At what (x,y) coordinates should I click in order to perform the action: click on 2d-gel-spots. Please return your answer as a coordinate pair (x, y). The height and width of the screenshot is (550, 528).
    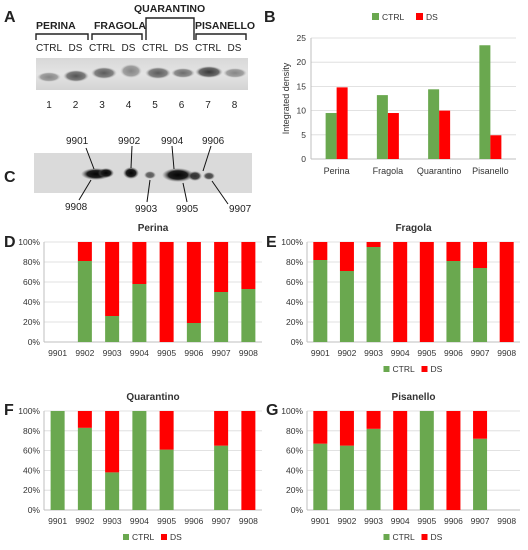
    Looking at the image, I should click on (148, 174).